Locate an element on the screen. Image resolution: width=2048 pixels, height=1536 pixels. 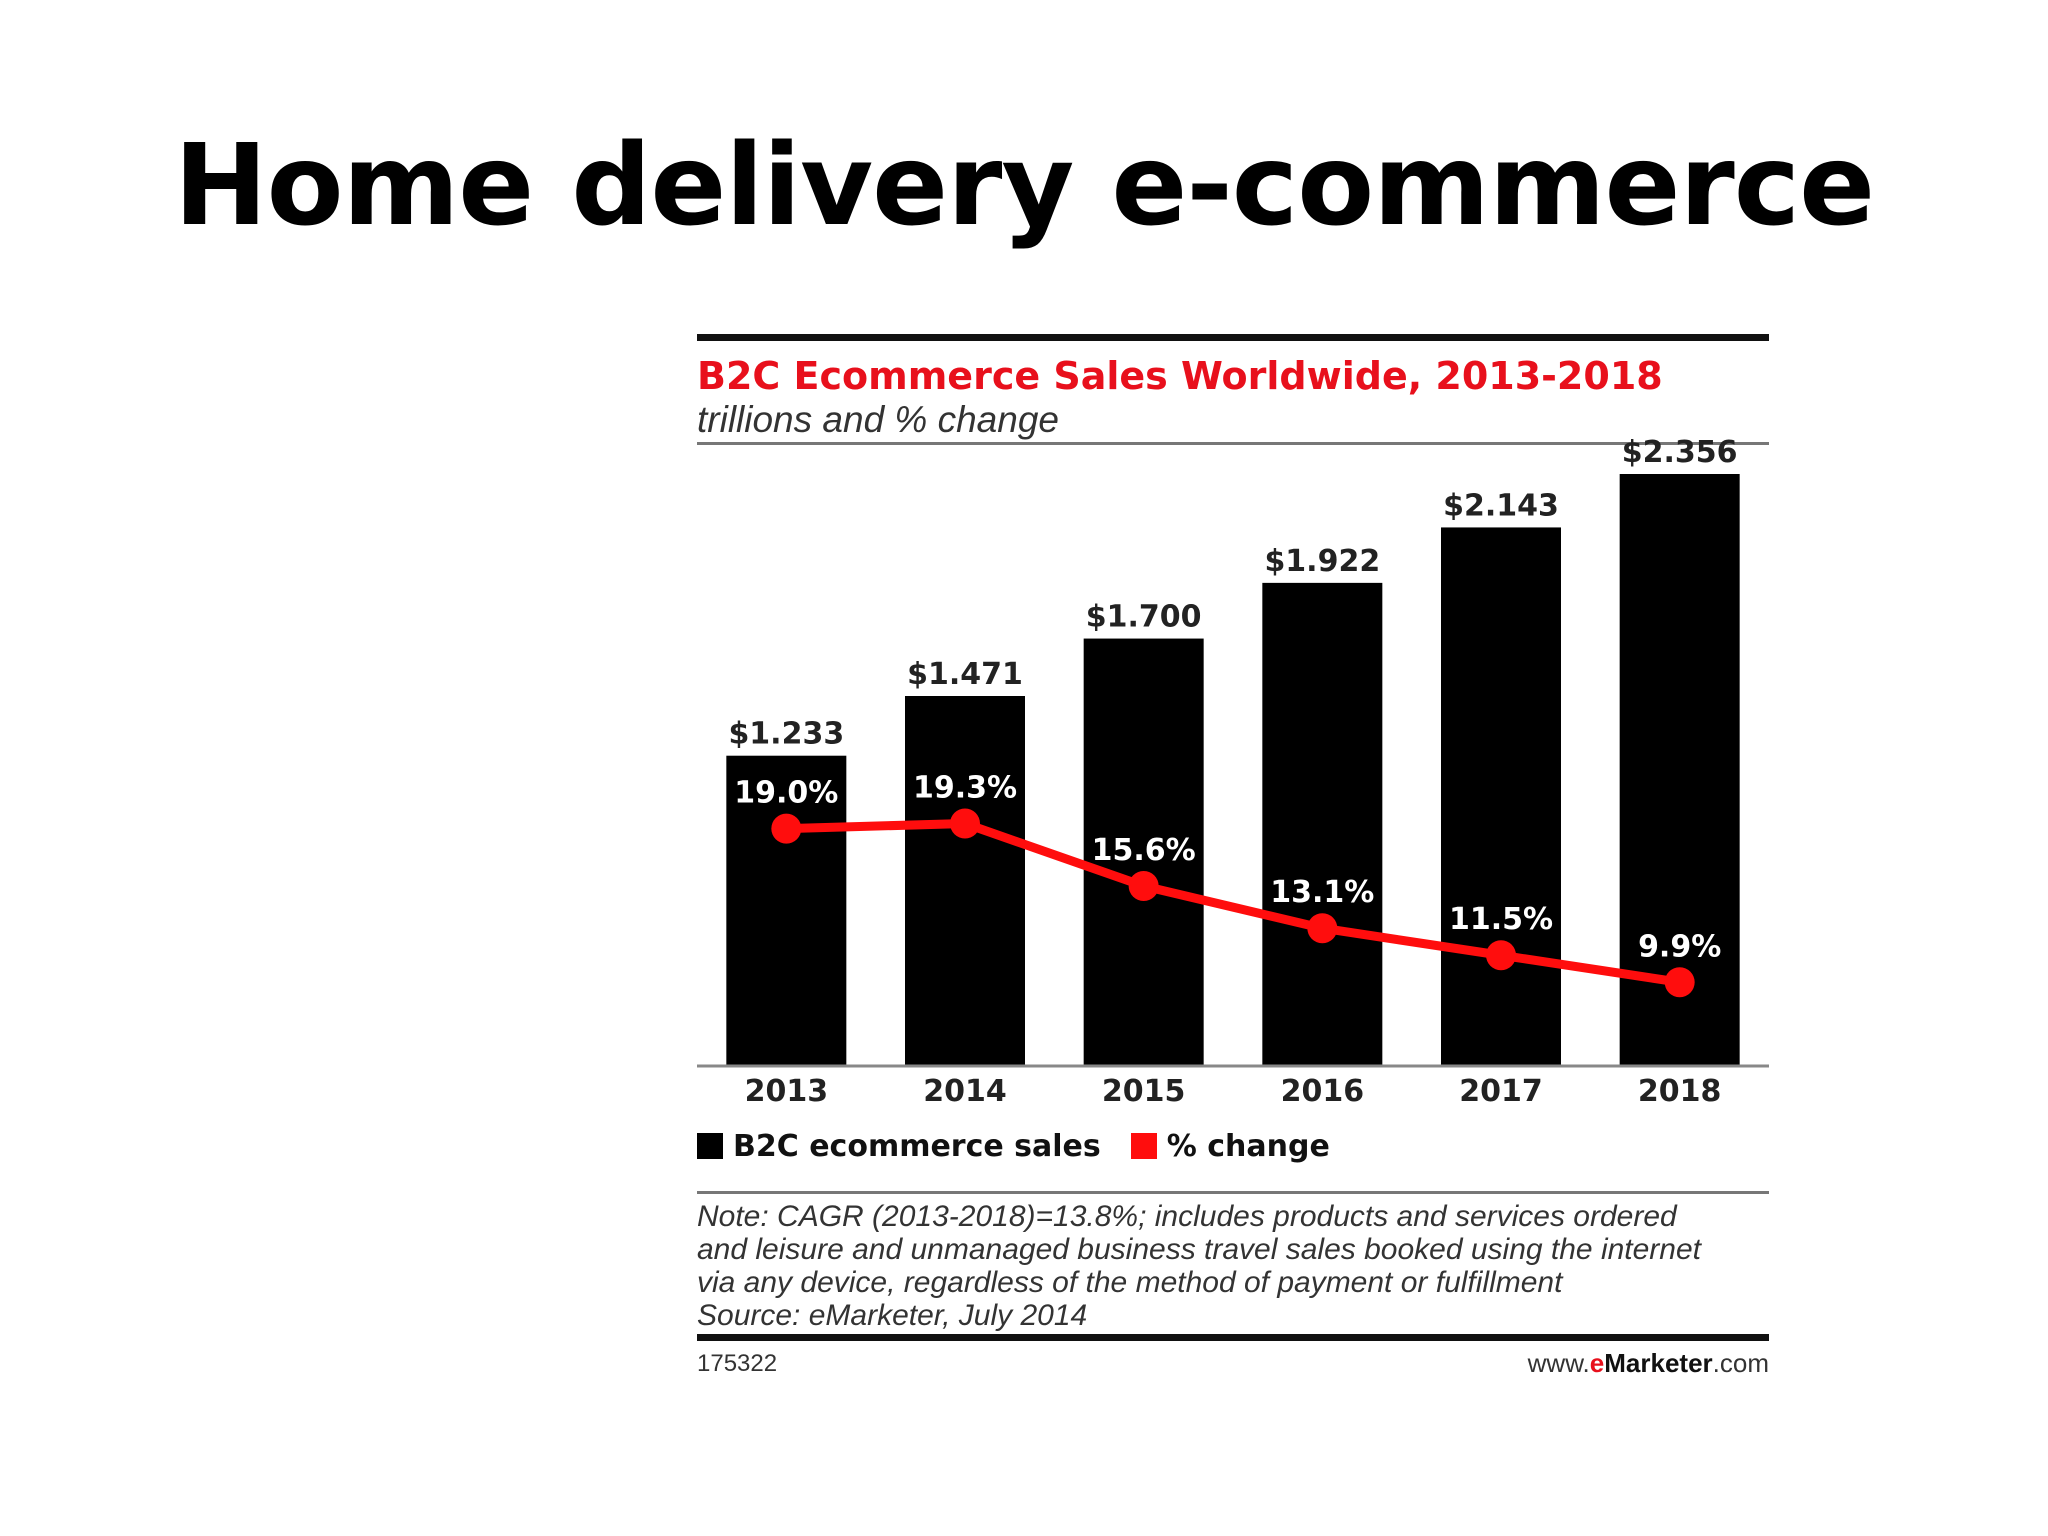
percent-change-line is located at coordinates (1233, 903).